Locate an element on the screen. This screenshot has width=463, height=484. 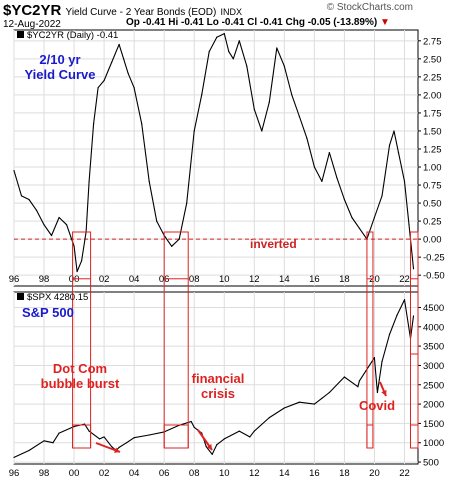
down-arrow-icon: ▼ is located at coordinates (384, 22).